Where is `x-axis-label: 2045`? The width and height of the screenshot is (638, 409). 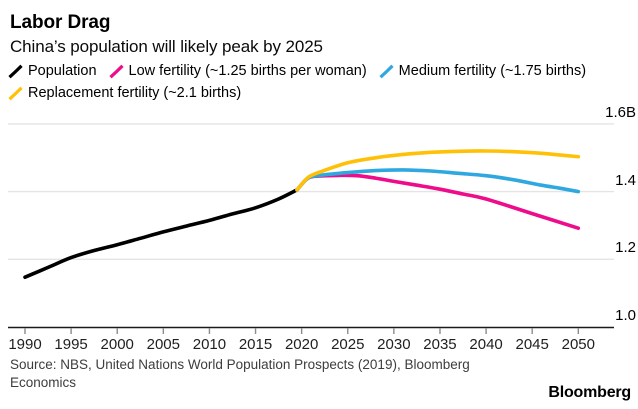 x-axis-label: 2045 is located at coordinates (532, 344).